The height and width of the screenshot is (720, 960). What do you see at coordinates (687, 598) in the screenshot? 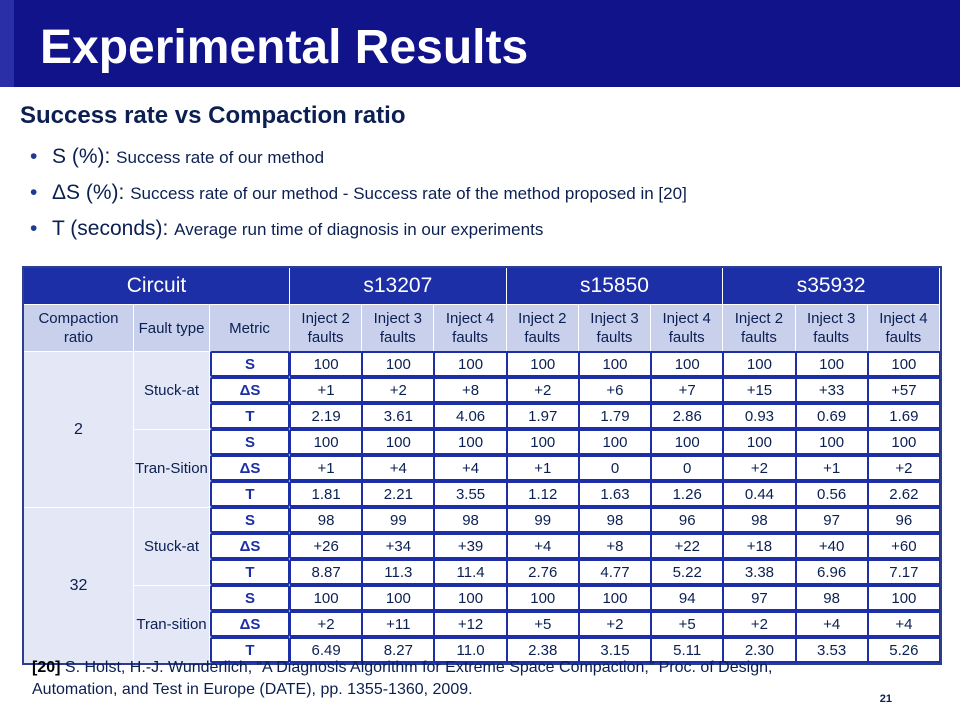
I see `value-cell: 94` at bounding box center [687, 598].